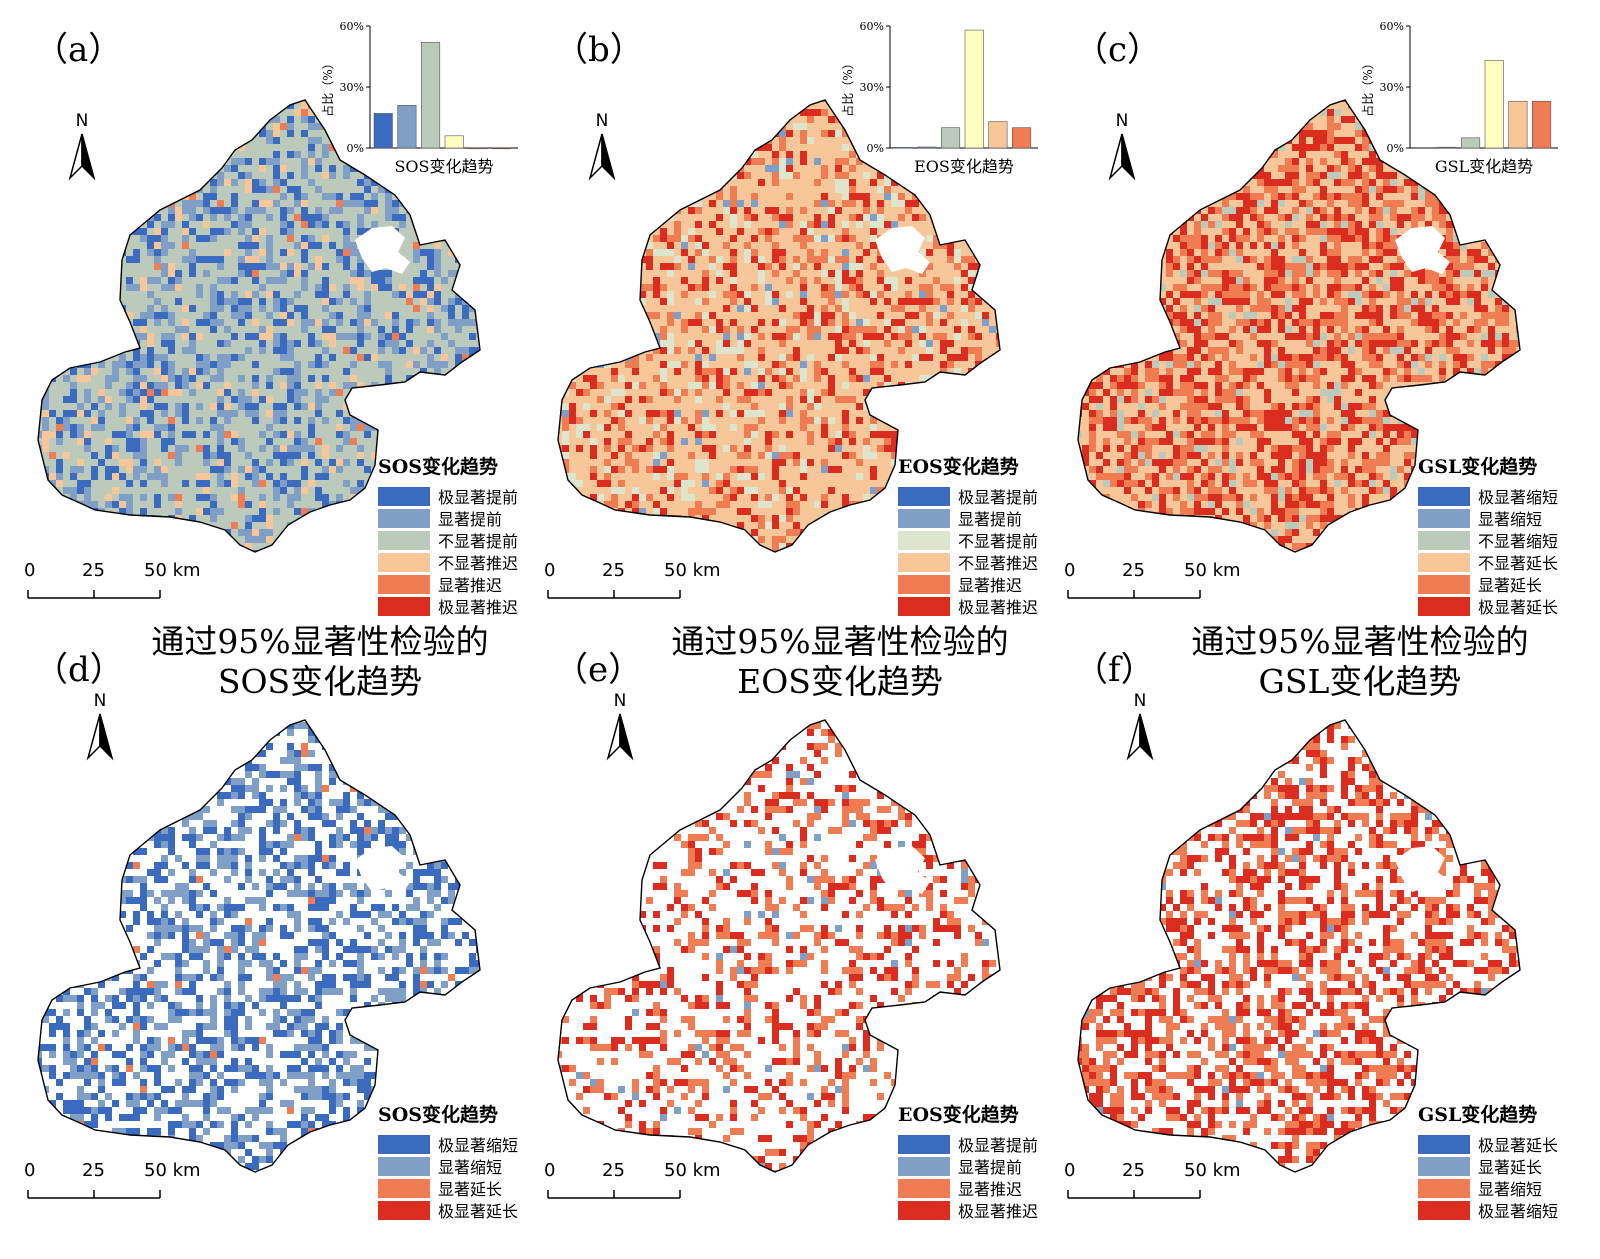 This screenshot has height=1259, width=1600. What do you see at coordinates (968, 606) in the screenshot?
I see `legend-item: 极显著推迟` at bounding box center [968, 606].